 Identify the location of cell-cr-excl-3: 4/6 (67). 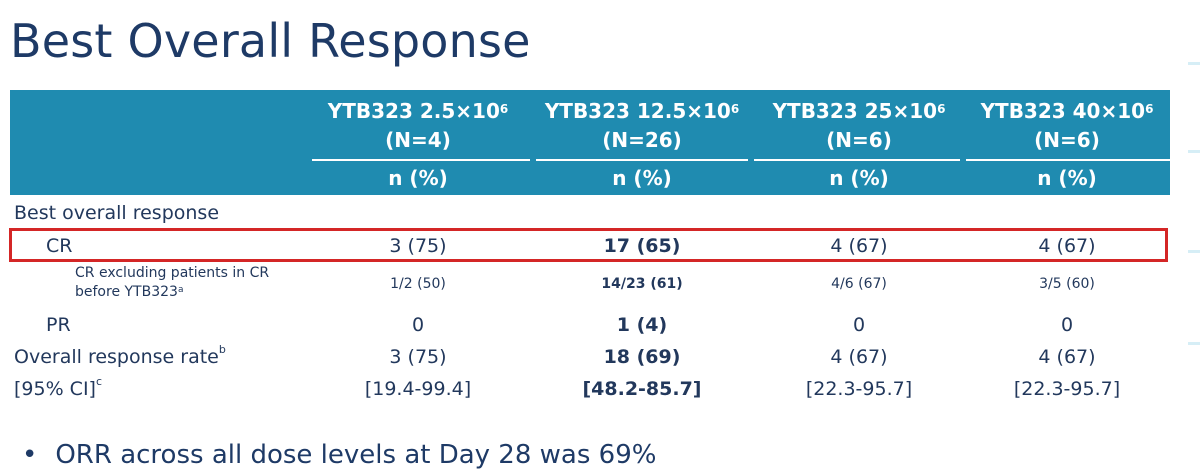
(859, 284).